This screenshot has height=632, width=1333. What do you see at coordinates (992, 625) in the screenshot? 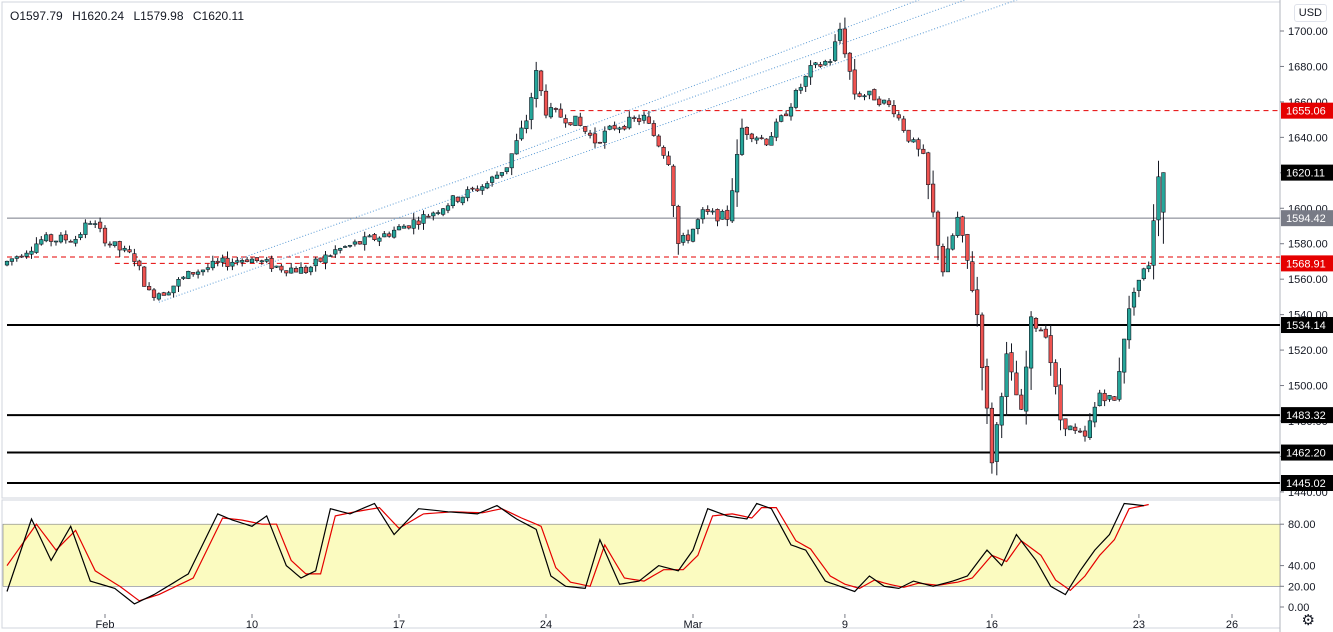
I see `time-tick-label: 16` at bounding box center [992, 625].